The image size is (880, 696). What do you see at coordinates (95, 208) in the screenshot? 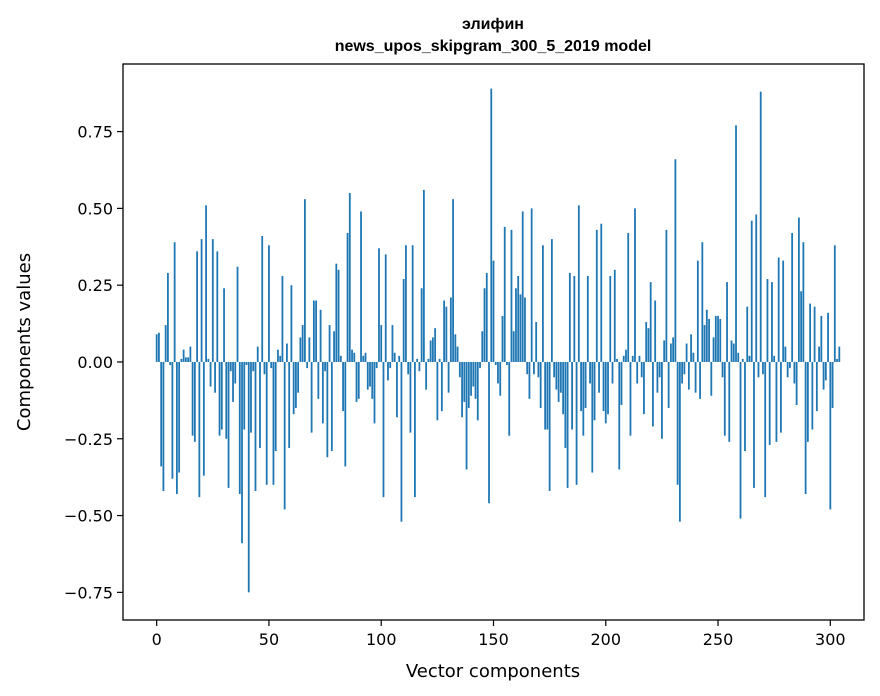
I see `y-tick-label: 0.50` at bounding box center [95, 208].